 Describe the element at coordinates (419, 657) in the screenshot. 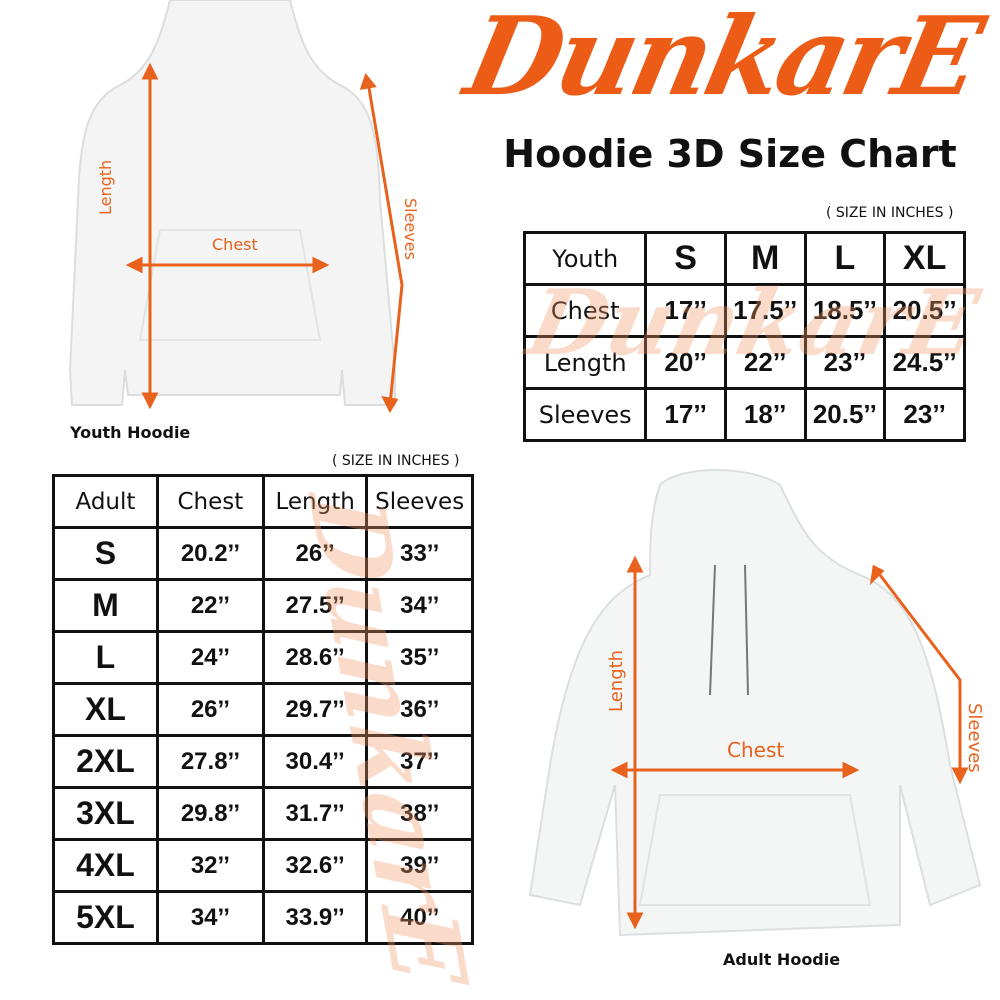

I see `table-cell: 35’’` at that location.